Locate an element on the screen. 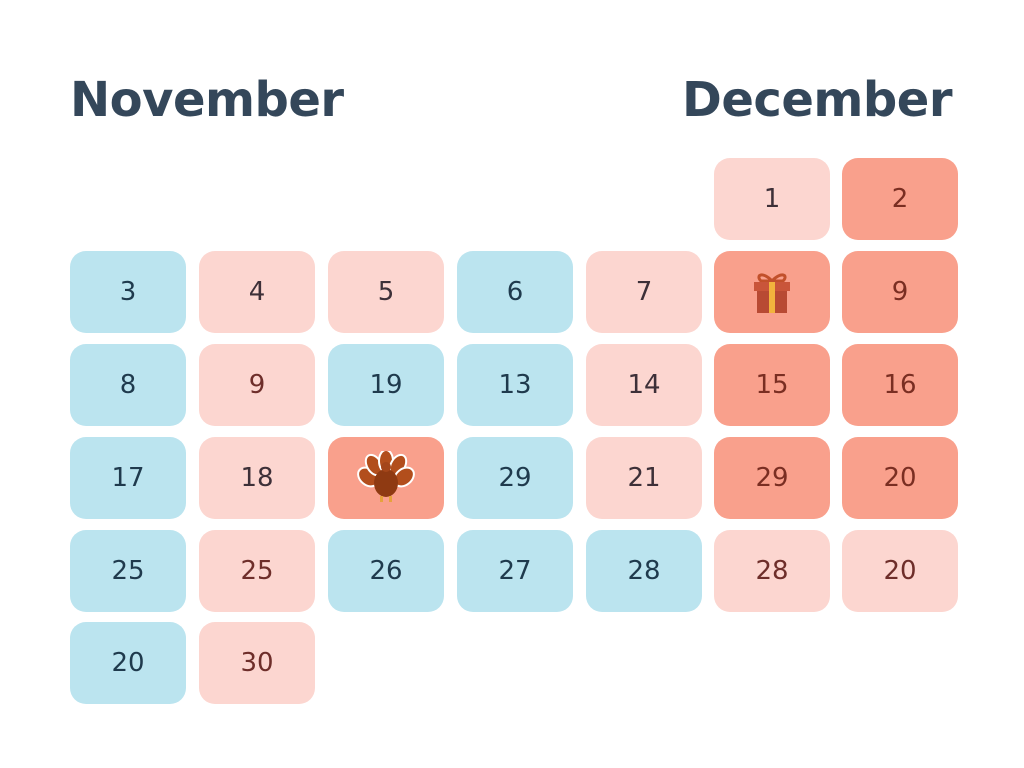 The width and height of the screenshot is (1024, 768). day-cell: 21 is located at coordinates (644, 478).